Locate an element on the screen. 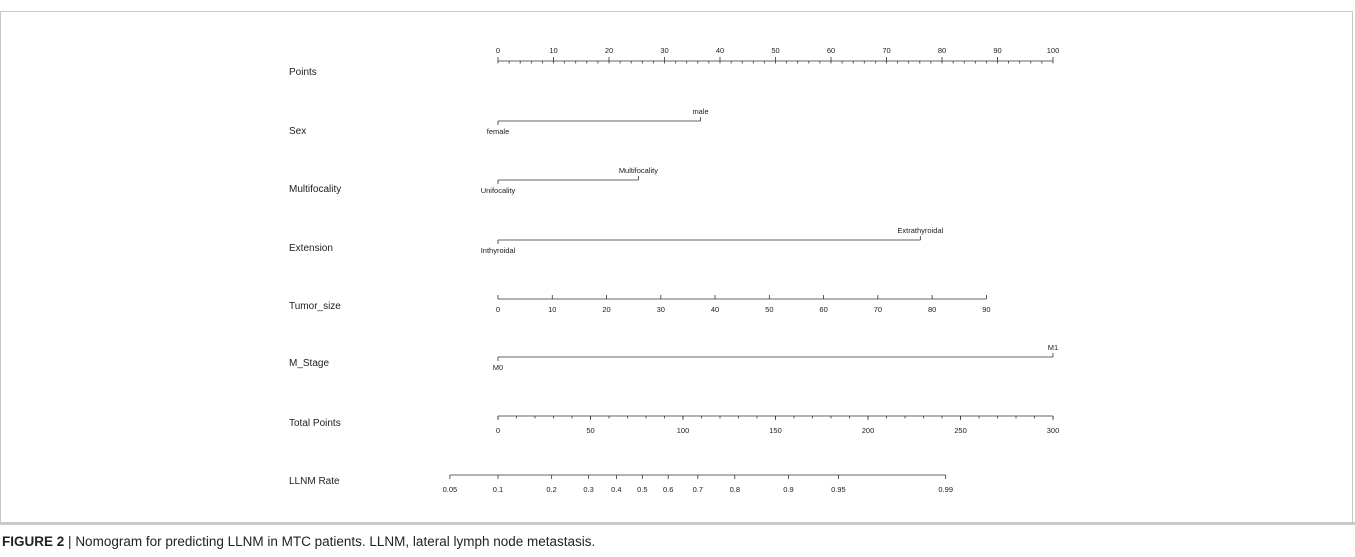 This screenshot has width=1355, height=557. row-label-m-stage: M_Stage is located at coordinates (309, 363).